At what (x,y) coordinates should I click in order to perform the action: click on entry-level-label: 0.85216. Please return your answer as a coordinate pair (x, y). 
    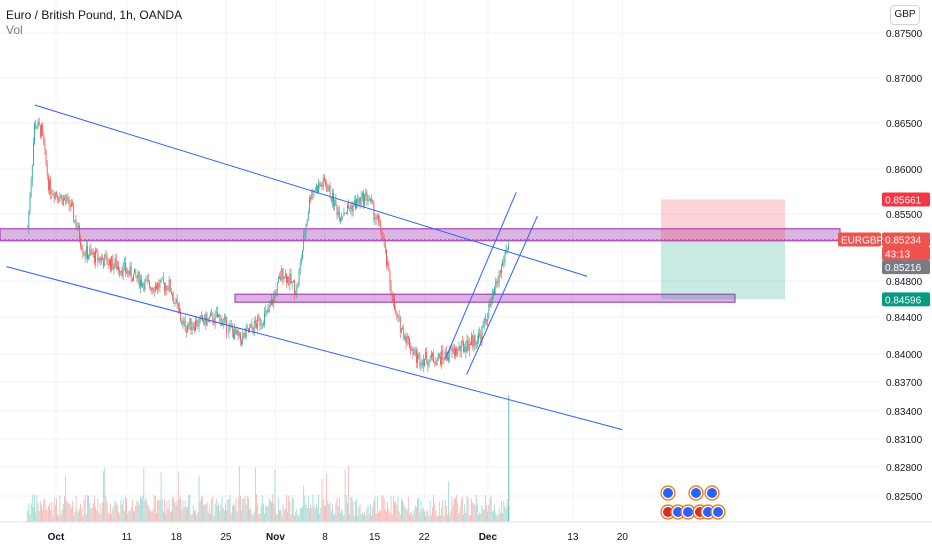
    Looking at the image, I should click on (903, 268).